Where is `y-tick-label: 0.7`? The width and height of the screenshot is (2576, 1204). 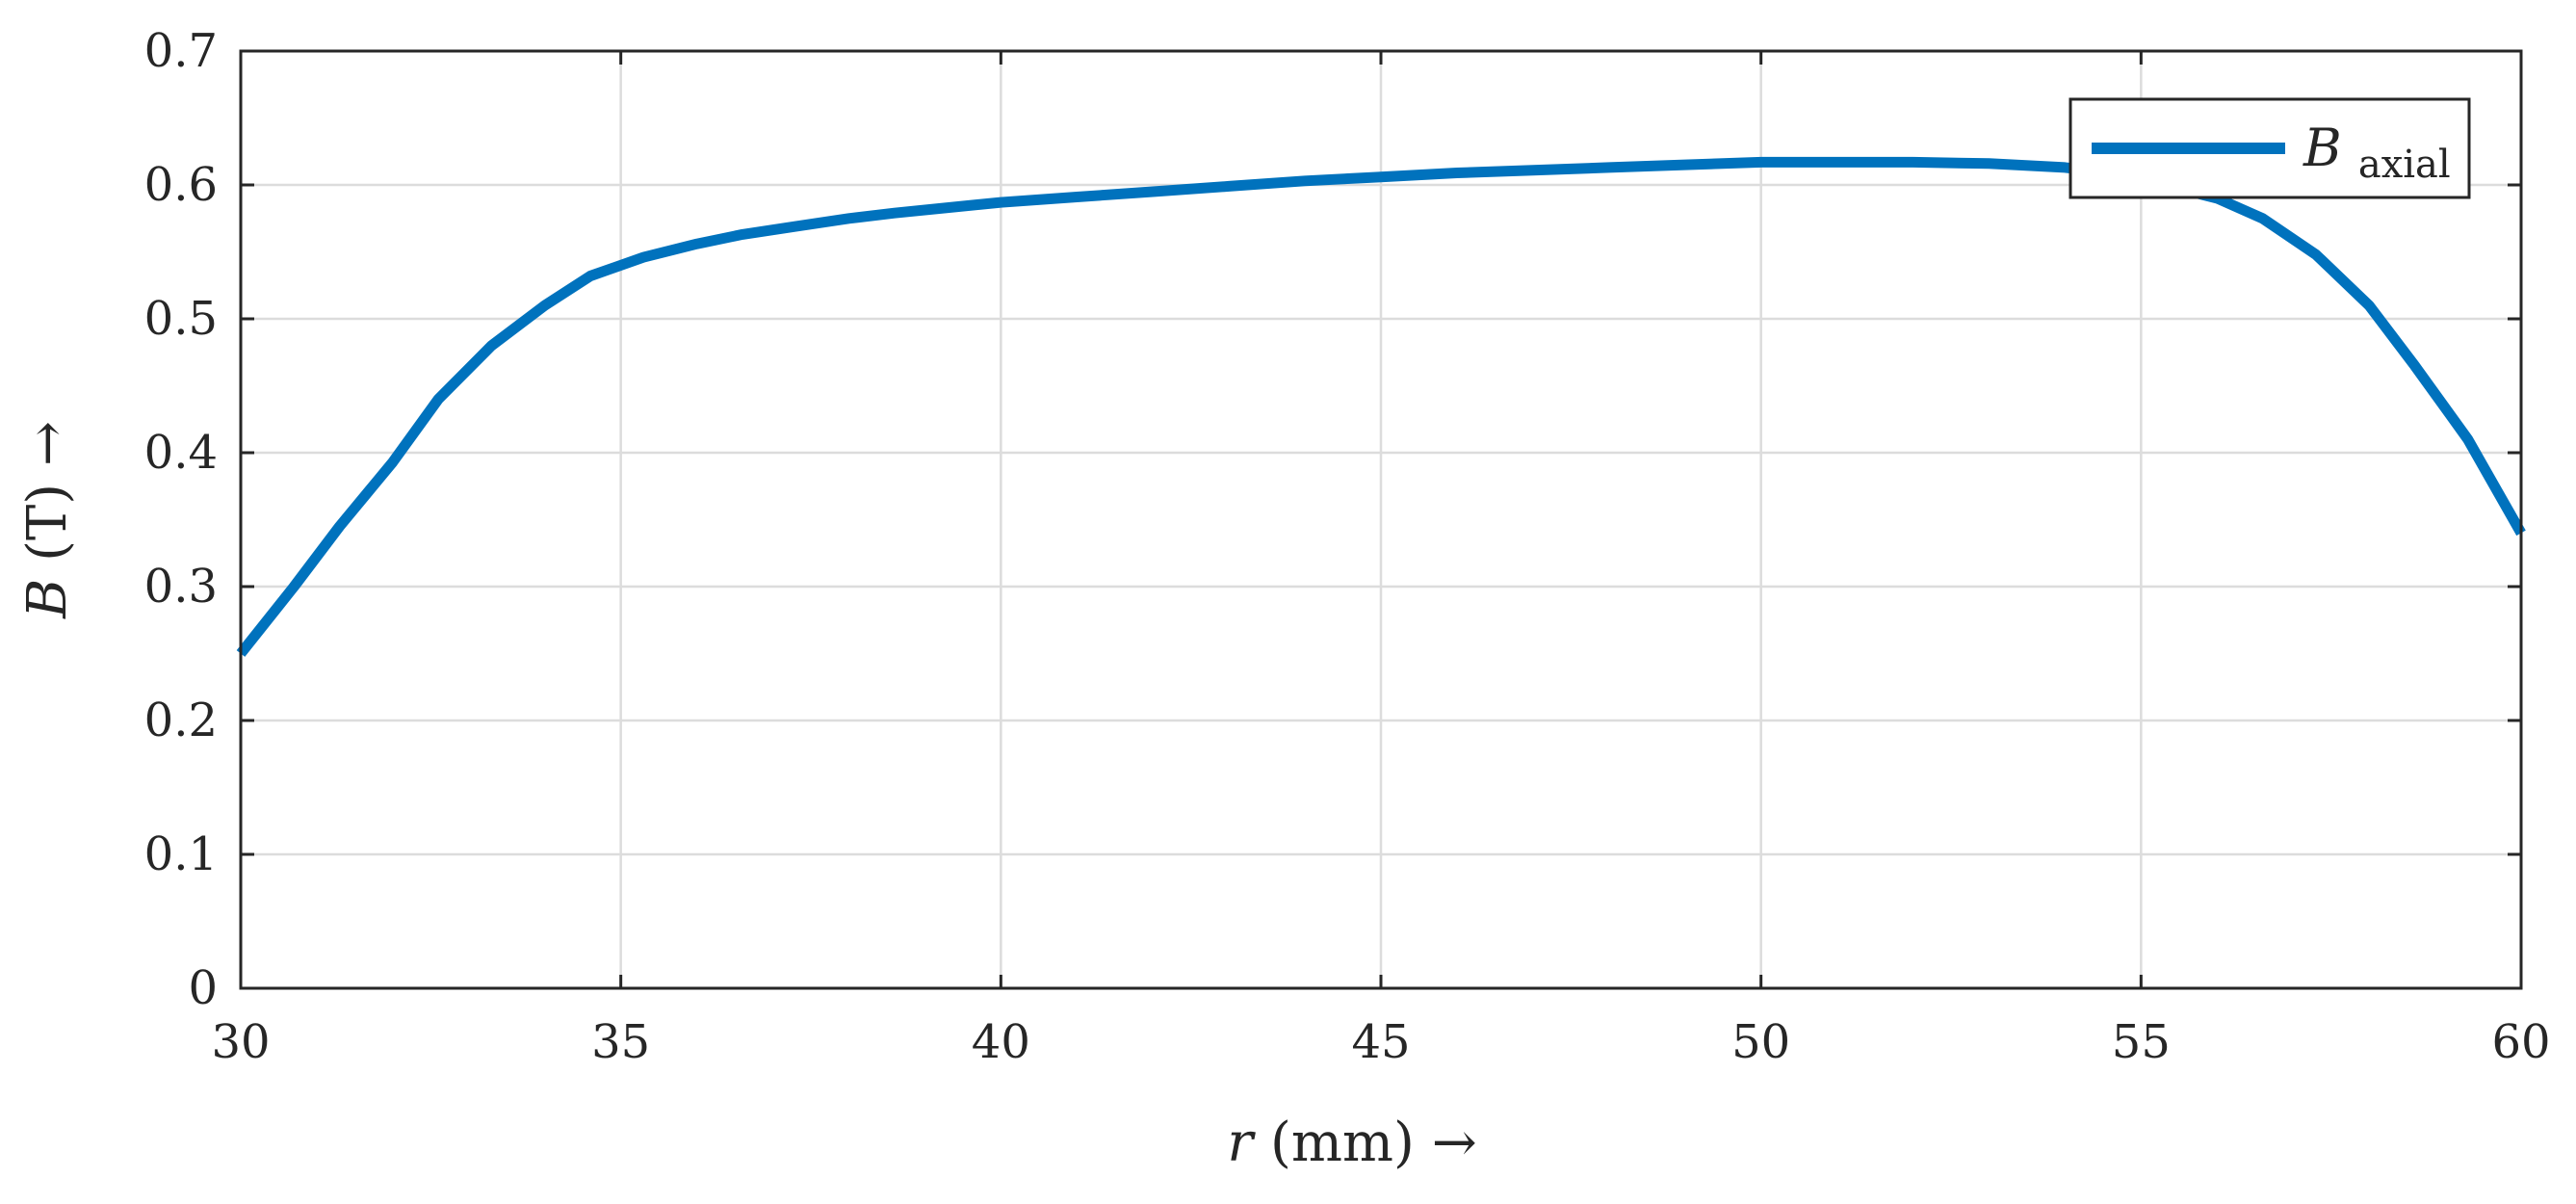 y-tick-label: 0.7 is located at coordinates (181, 51).